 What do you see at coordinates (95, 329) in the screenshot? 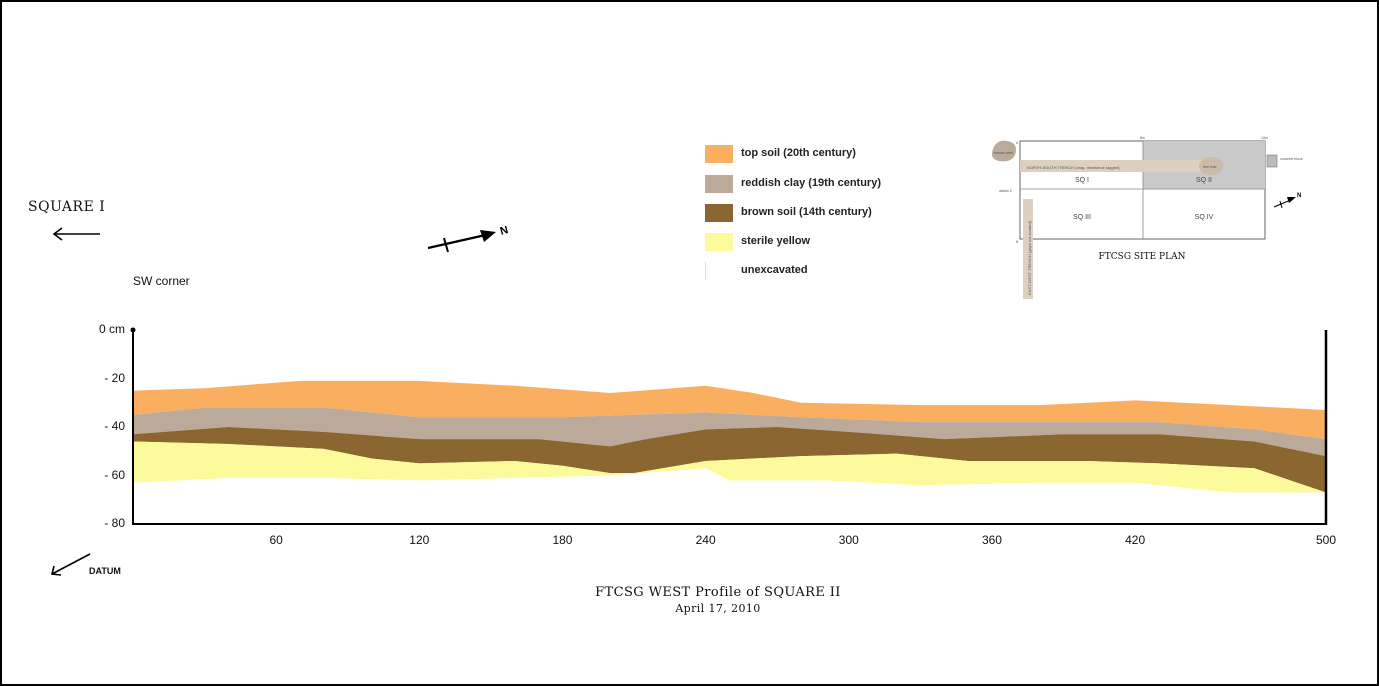
I see `y-tick-label: 0 cm` at bounding box center [95, 329].